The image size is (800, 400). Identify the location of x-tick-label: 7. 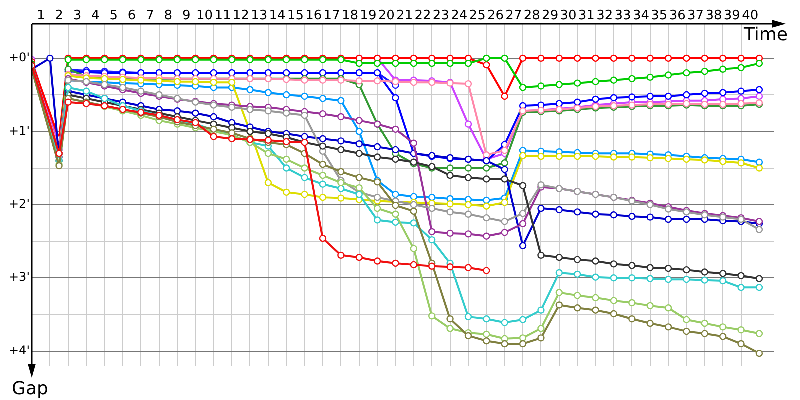
(150, 16).